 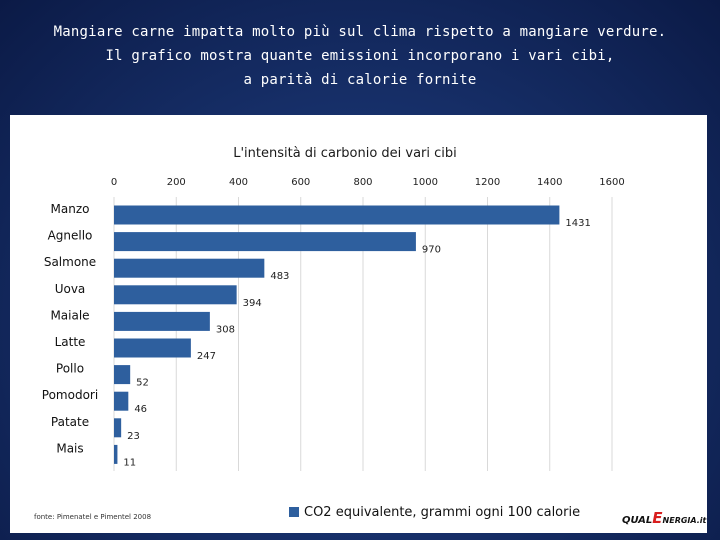 What do you see at coordinates (70, 289) in the screenshot?
I see `category-label: Uova` at bounding box center [70, 289].